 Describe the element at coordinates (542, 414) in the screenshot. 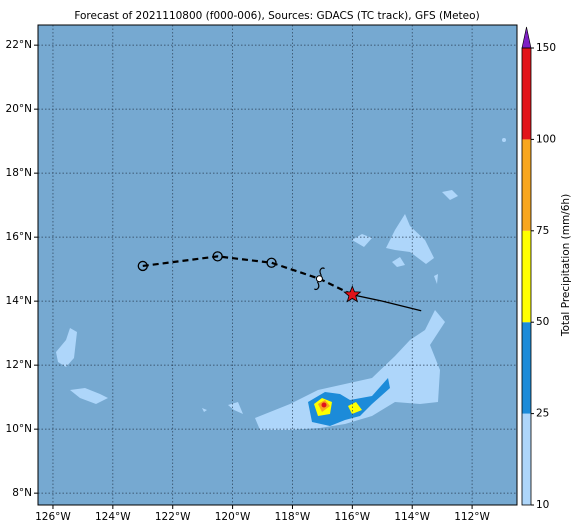

I see `colorbar-tick-label: 25` at that location.